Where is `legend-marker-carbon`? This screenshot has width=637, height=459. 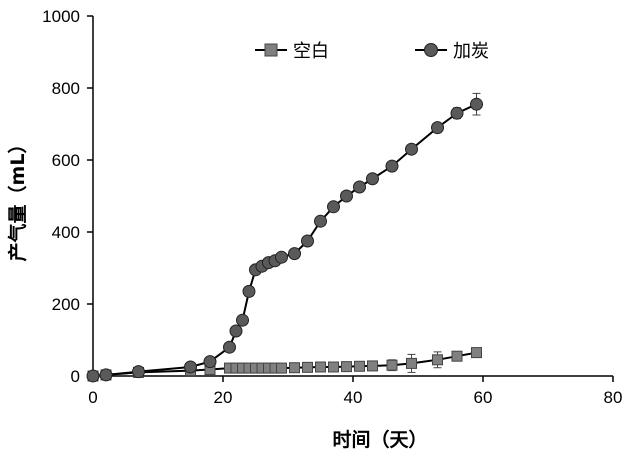
legend-marker-carbon is located at coordinates (431, 50).